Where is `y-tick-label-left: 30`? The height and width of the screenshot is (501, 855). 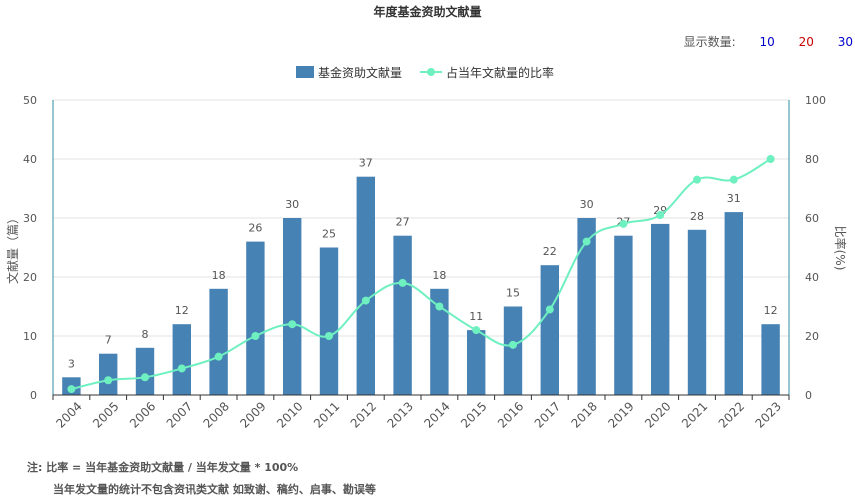 y-tick-label-left: 30 is located at coordinates (30, 218).